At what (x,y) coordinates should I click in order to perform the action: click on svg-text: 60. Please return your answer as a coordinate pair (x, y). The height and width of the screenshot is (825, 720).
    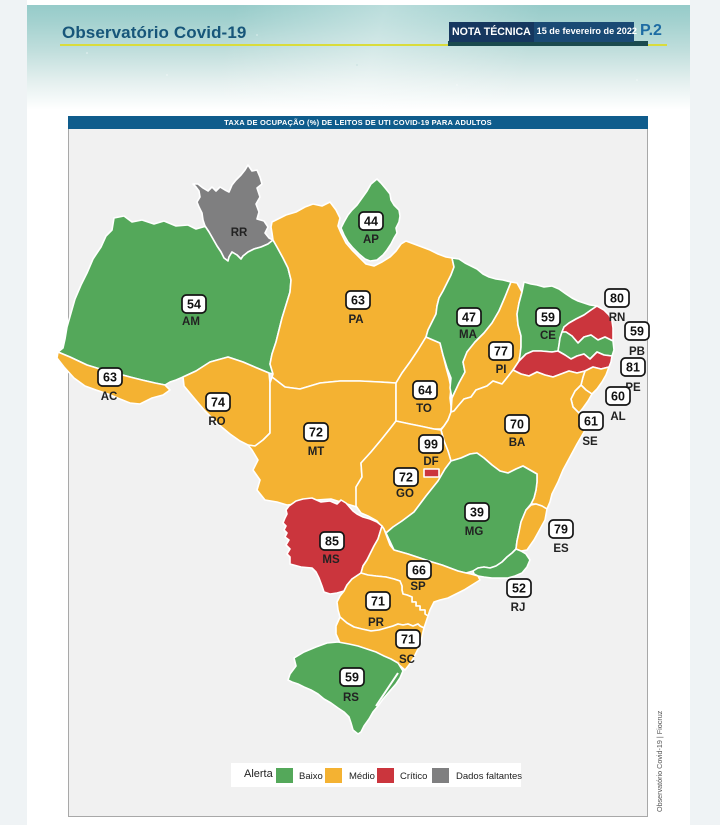
    Looking at the image, I should click on (618, 397).